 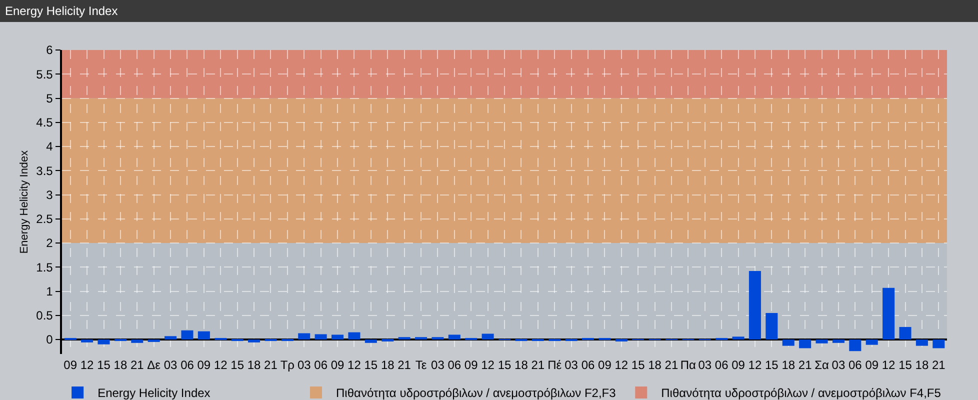 What do you see at coordinates (476, 393) in the screenshot?
I see `legend-label: Πιθανότητα υδροστρόβιλων / ανεμοστρόβιλων F2,F3` at bounding box center [476, 393].